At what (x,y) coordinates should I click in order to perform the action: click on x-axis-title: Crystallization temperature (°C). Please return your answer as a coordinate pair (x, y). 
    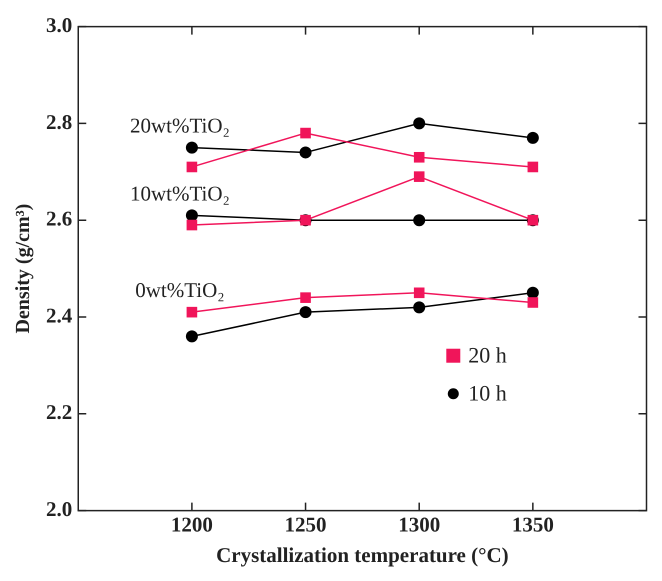
    Looking at the image, I should click on (362, 554).